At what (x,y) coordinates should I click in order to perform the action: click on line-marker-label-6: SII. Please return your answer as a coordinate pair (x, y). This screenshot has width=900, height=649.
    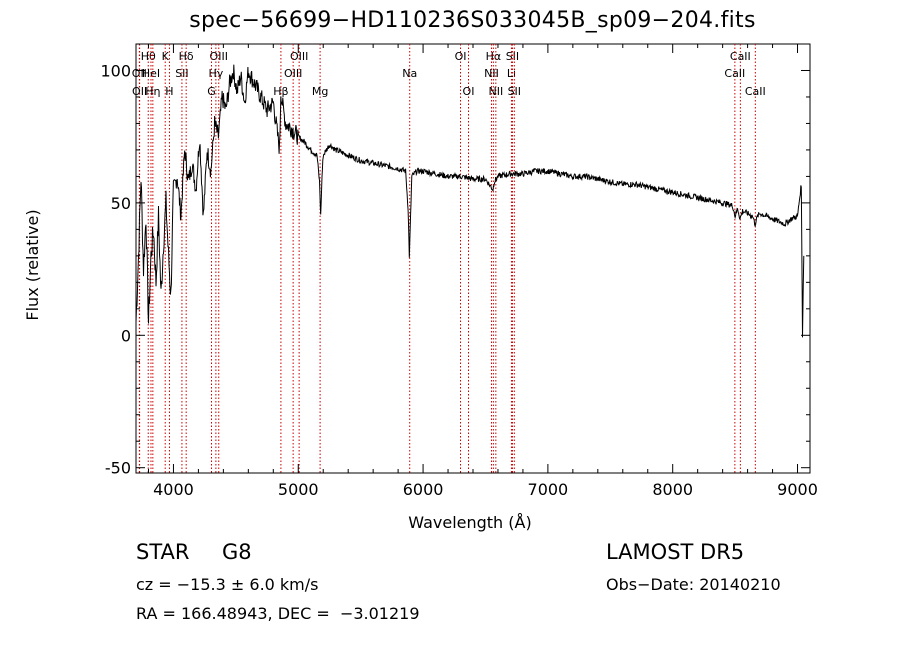
    Looking at the image, I should click on (181, 73).